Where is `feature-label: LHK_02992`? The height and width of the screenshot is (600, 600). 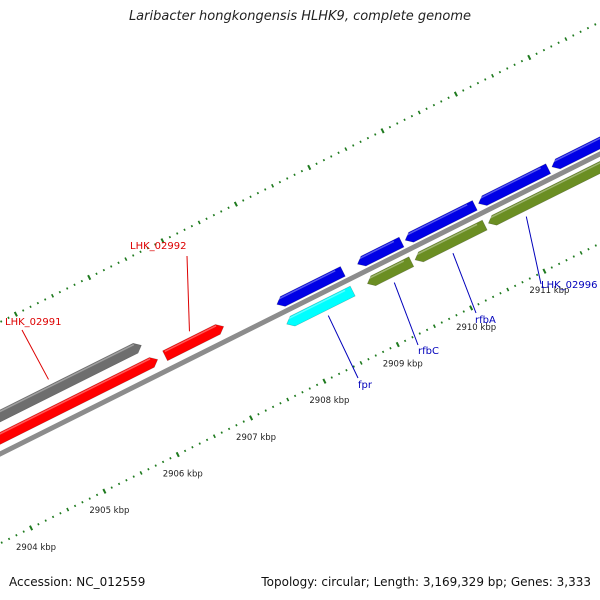
feature-label: LHK_02992 is located at coordinates (158, 246).